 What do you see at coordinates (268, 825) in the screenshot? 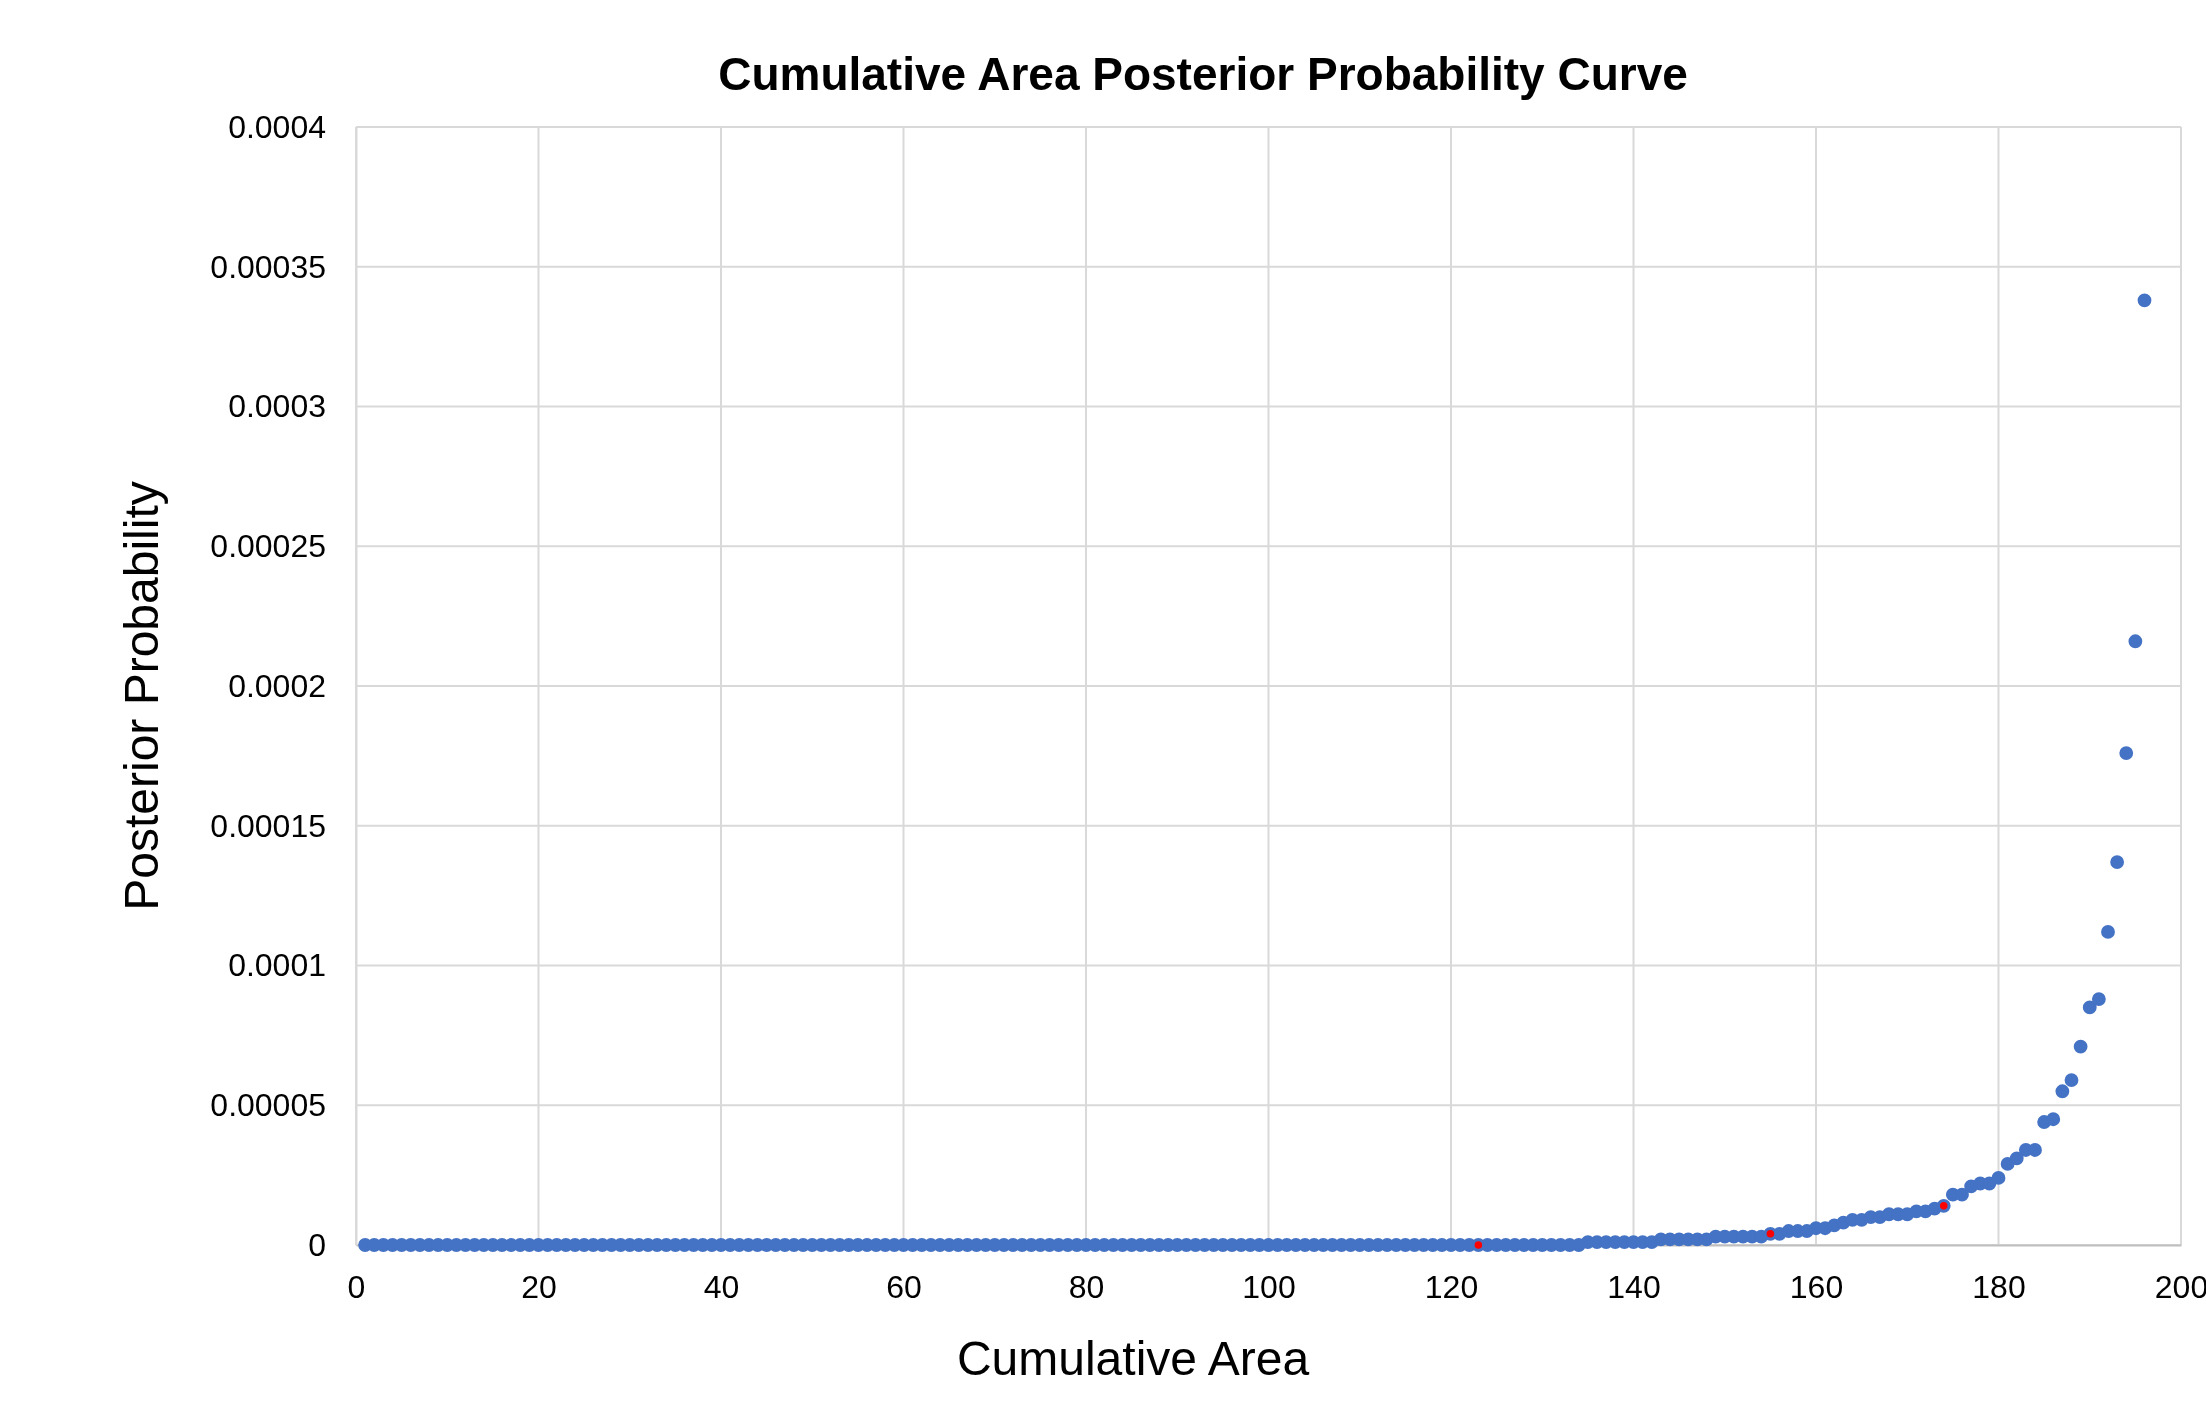
I see `y-tick-label: 0.00015` at bounding box center [268, 825].